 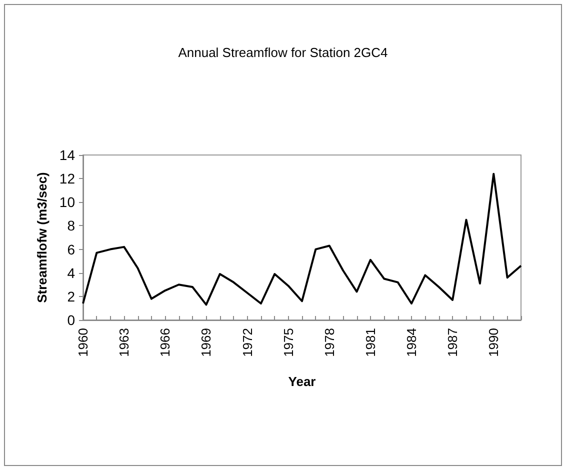 I want to click on y-tick-label: 12, so click(x=67, y=178).